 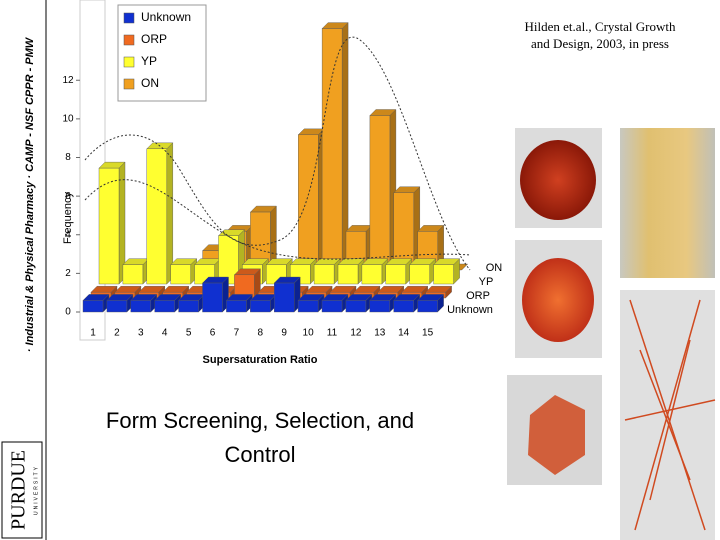 I want to click on y-tick-label: 0, so click(x=68, y=312).